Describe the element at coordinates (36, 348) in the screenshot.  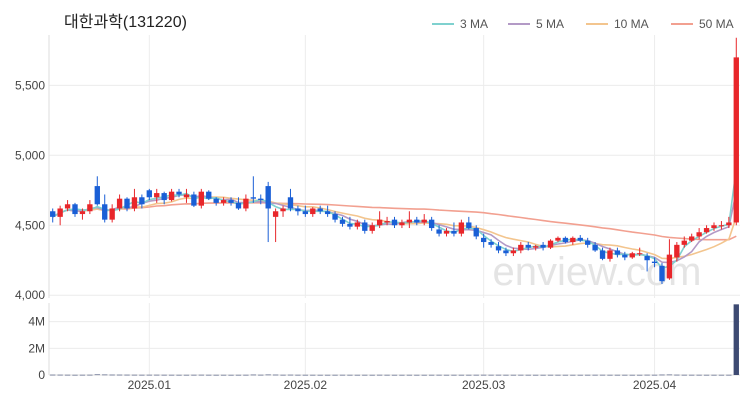
I see `volume-axis: 0 2M 4M` at that location.